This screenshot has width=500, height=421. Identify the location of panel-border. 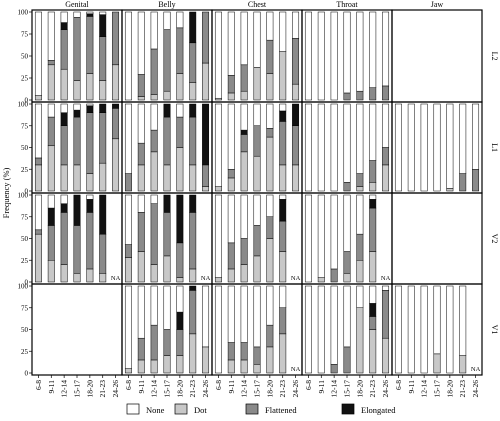
(77, 329).